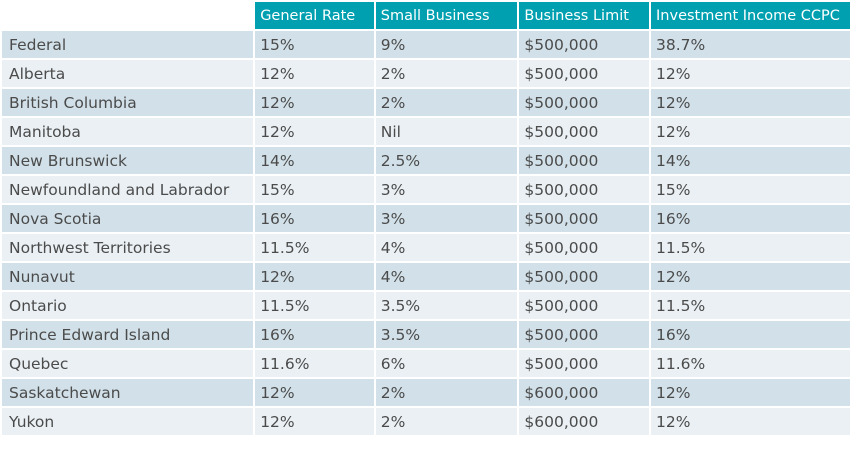 This screenshot has width=852, height=462. What do you see at coordinates (128, 131) in the screenshot?
I see `jurisdiction-cell: Manitoba` at bounding box center [128, 131].